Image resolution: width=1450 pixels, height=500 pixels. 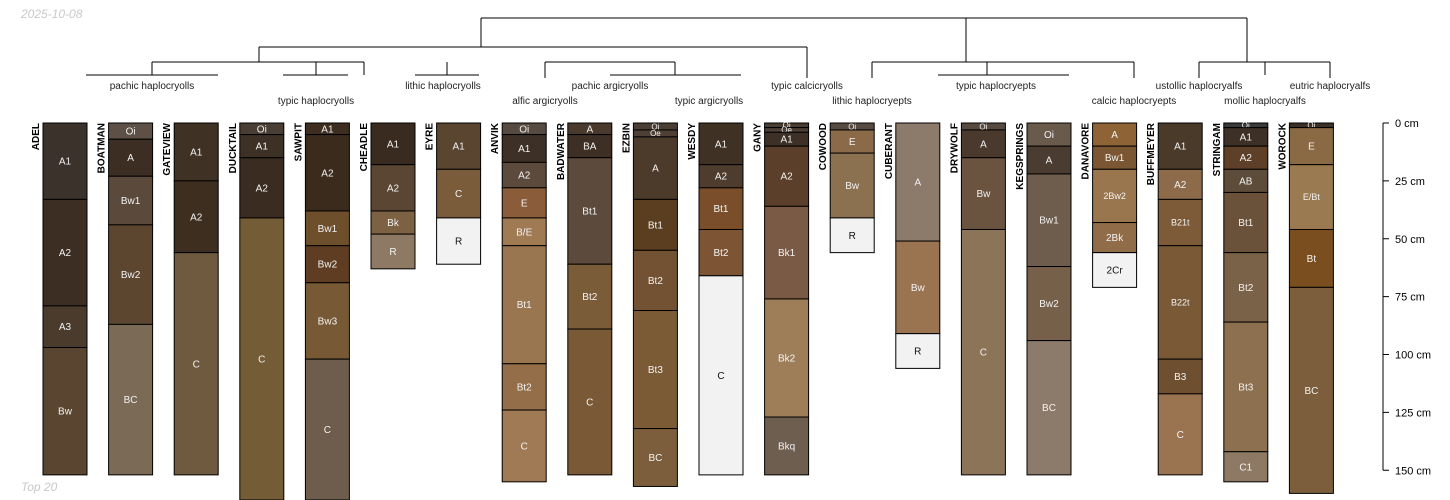 I want to click on taxon-label: typic calcicryolls, so click(x=807, y=86).